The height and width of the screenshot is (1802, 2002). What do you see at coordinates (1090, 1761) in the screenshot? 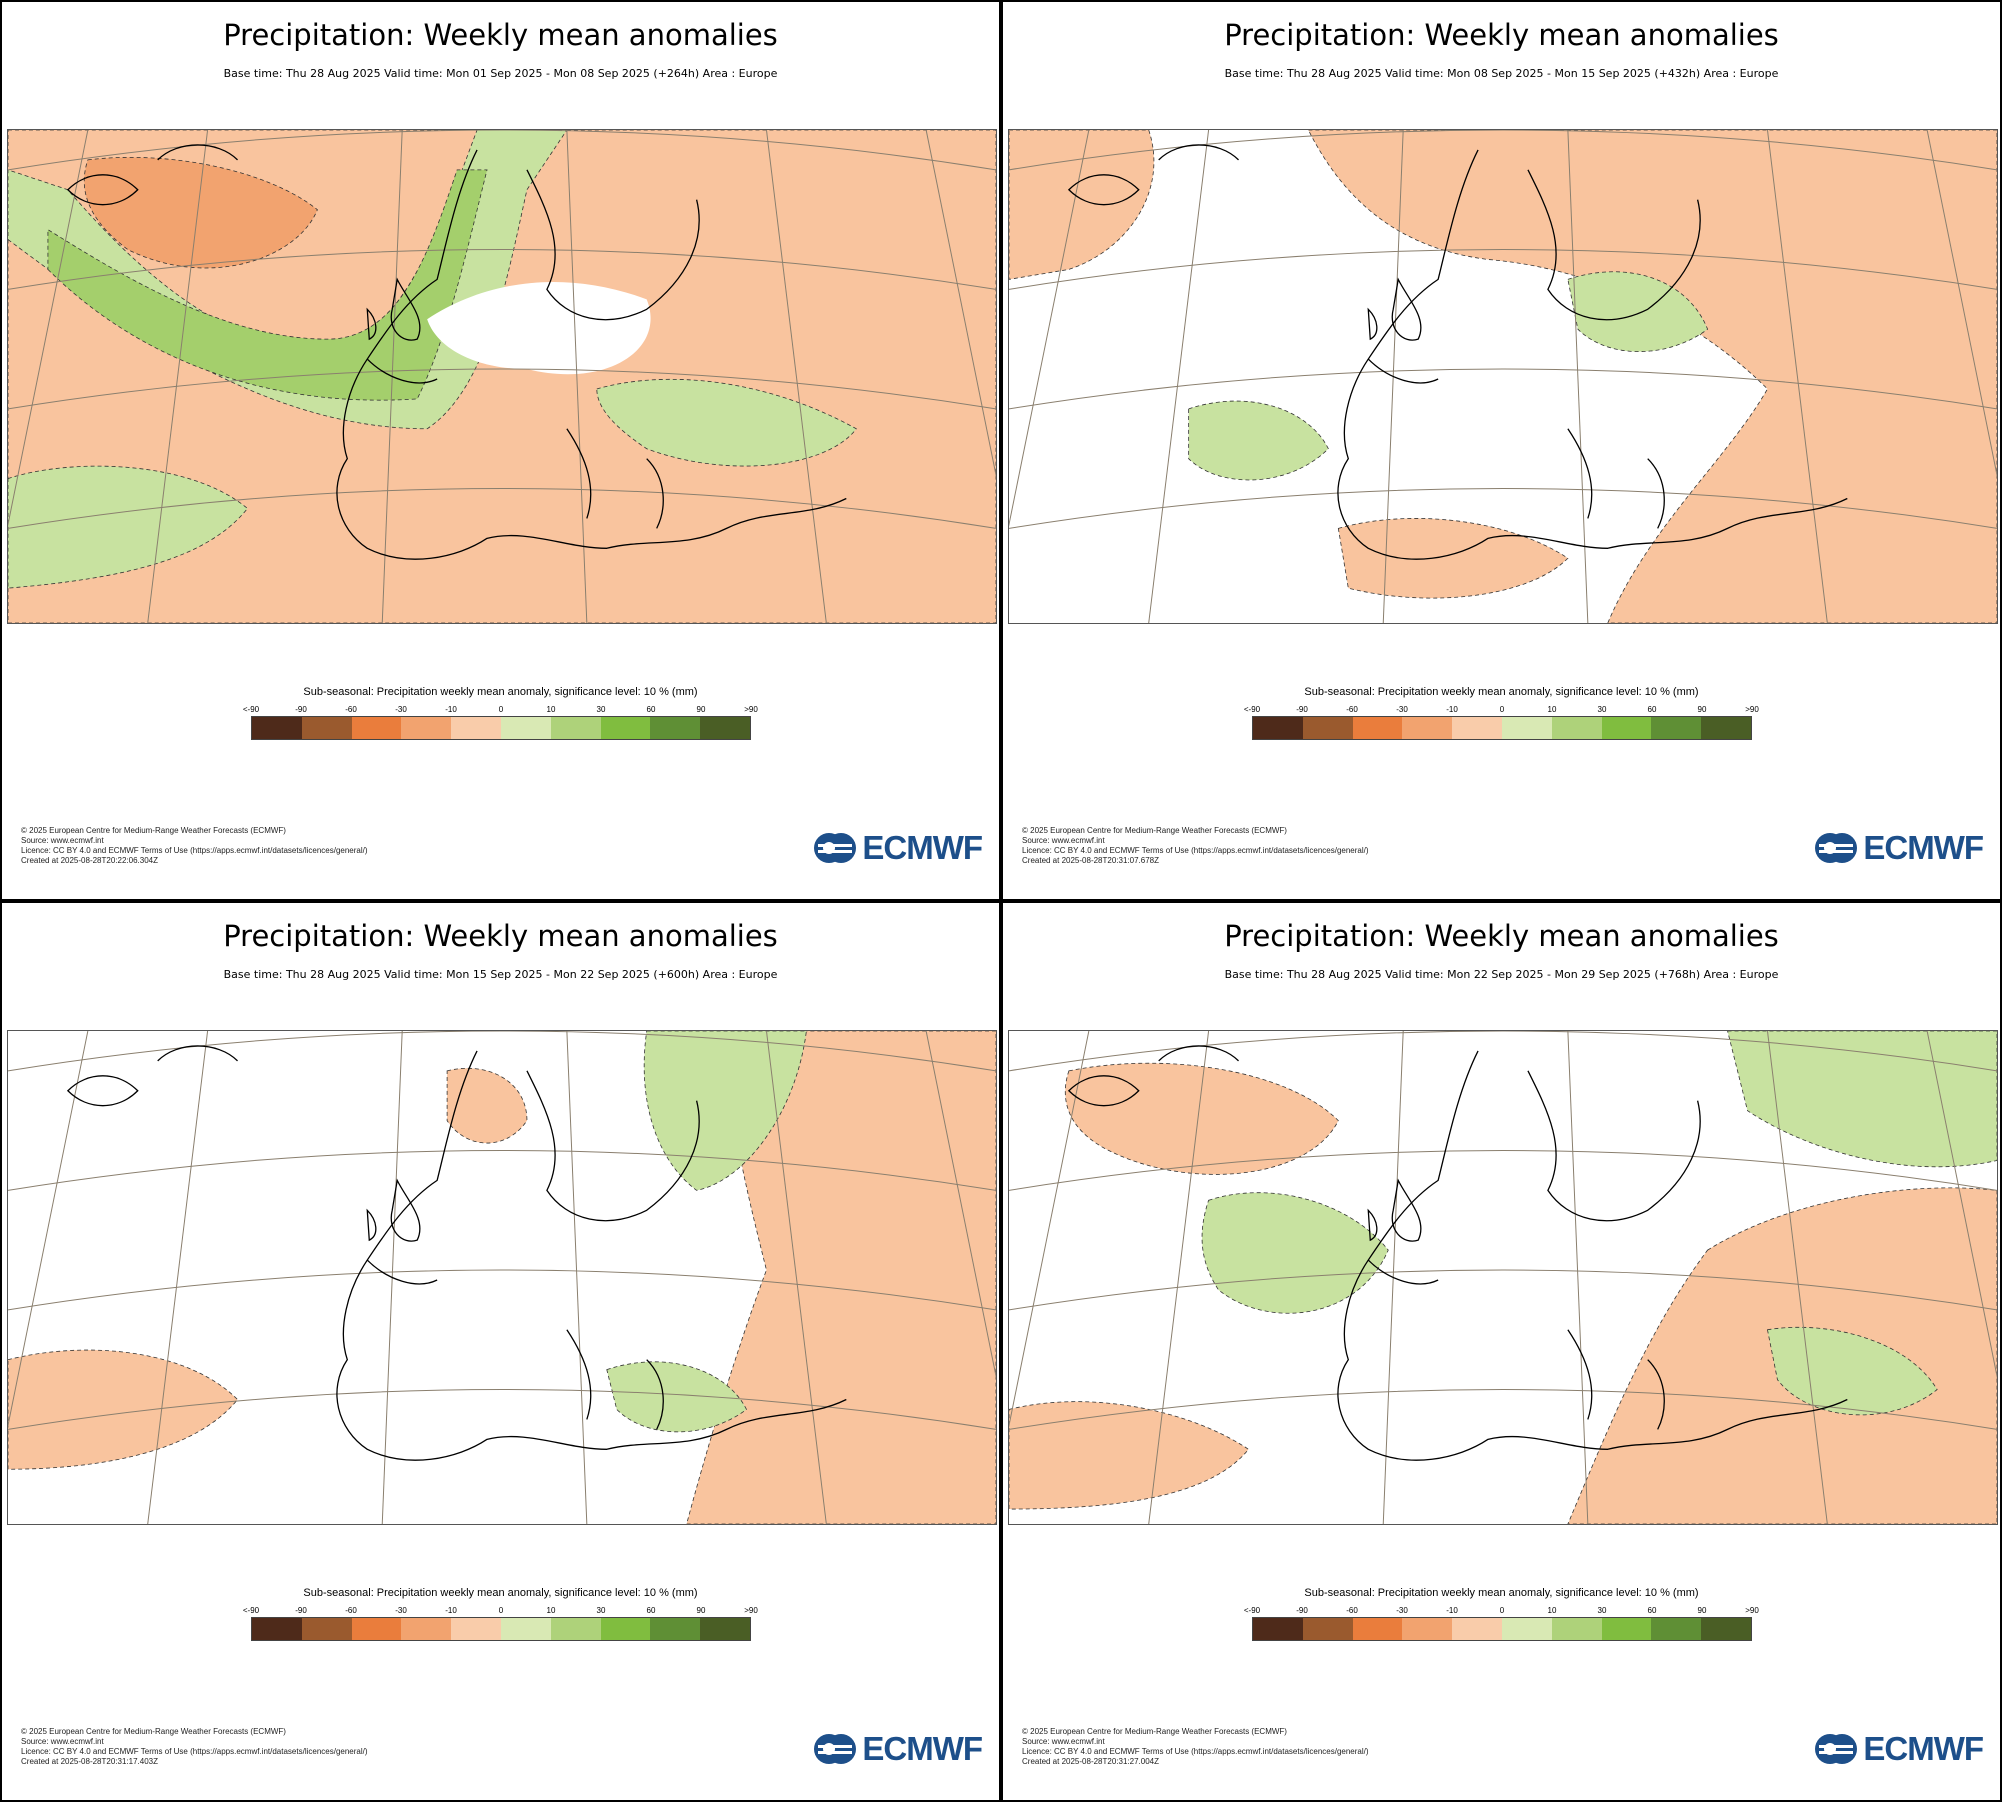
I see `footer-line: Created at 2025-08-28T20:31:27.004Z` at bounding box center [1090, 1761].